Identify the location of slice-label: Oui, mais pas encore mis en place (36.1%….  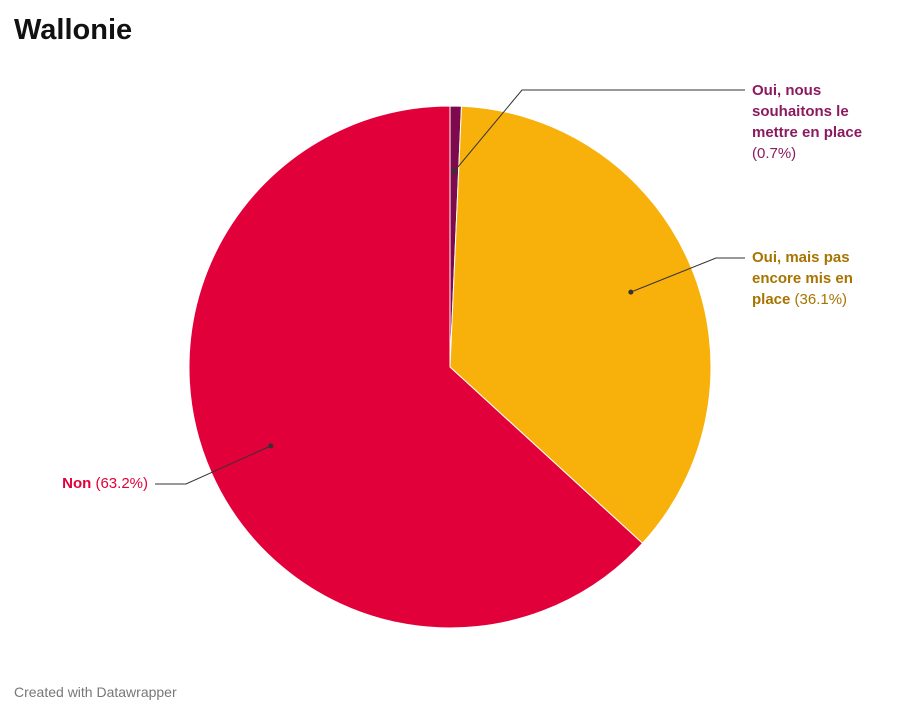
(814, 278).